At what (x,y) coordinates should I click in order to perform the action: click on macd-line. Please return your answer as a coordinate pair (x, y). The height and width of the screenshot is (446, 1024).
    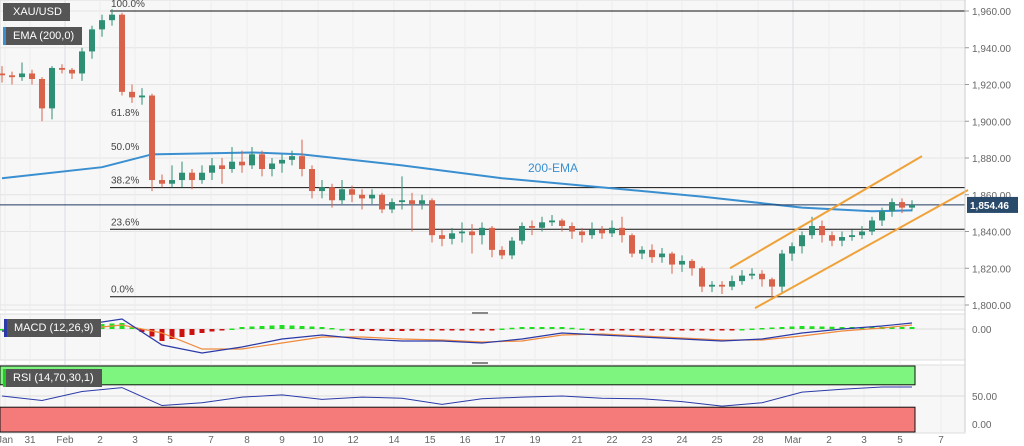
    Looking at the image, I should click on (457, 336).